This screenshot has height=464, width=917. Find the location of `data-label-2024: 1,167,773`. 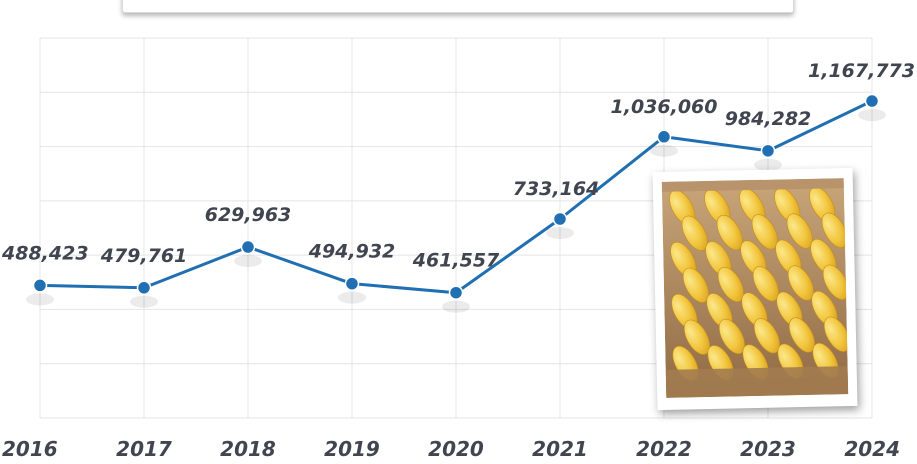

data-label-2024: 1,167,773 is located at coordinates (861, 71).